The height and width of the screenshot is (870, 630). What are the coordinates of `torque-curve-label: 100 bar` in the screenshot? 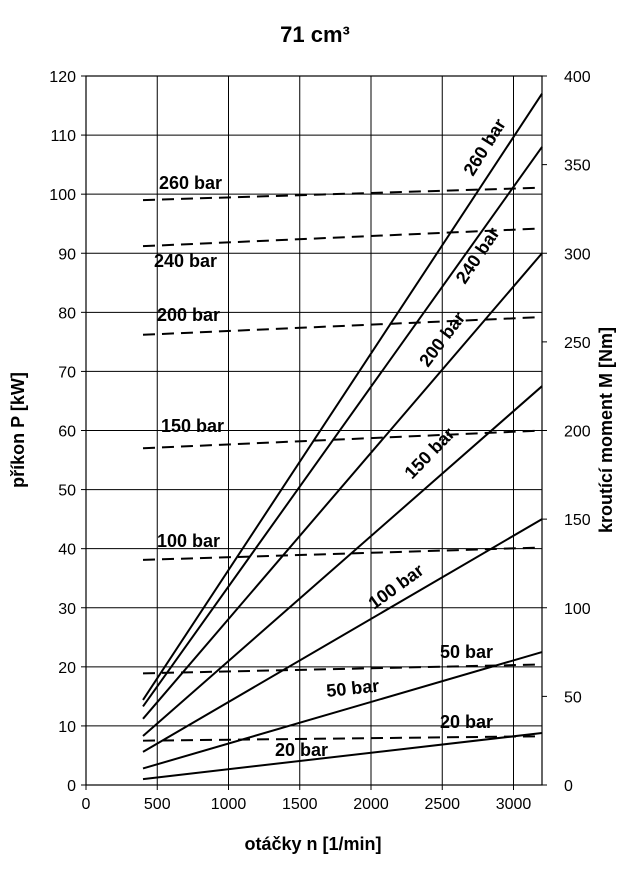 It's located at (188, 541).